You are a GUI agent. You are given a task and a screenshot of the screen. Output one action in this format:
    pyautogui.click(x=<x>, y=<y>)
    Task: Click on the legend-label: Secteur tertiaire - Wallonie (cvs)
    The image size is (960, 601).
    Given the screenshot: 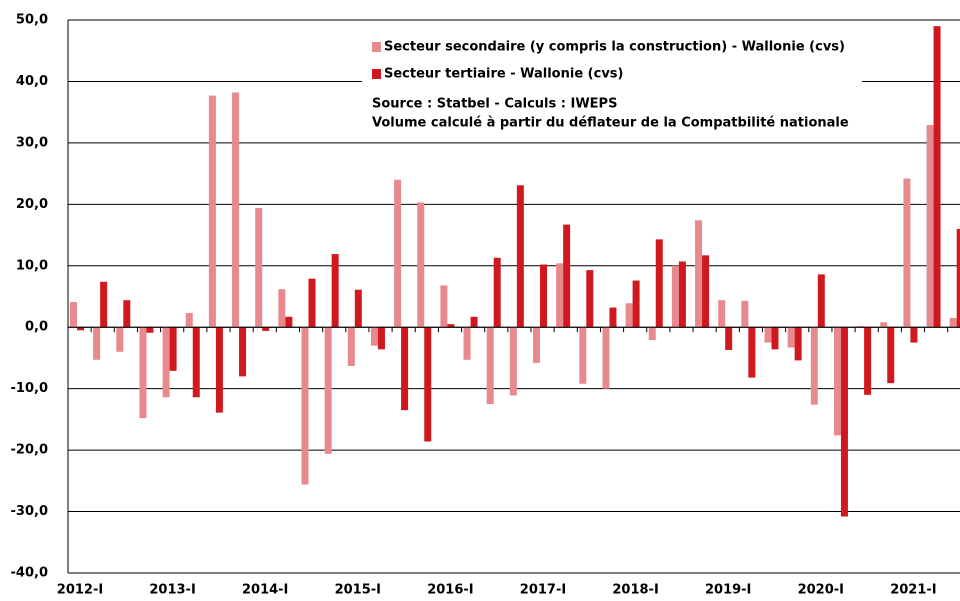 What is the action you would take?
    pyautogui.click(x=503, y=74)
    